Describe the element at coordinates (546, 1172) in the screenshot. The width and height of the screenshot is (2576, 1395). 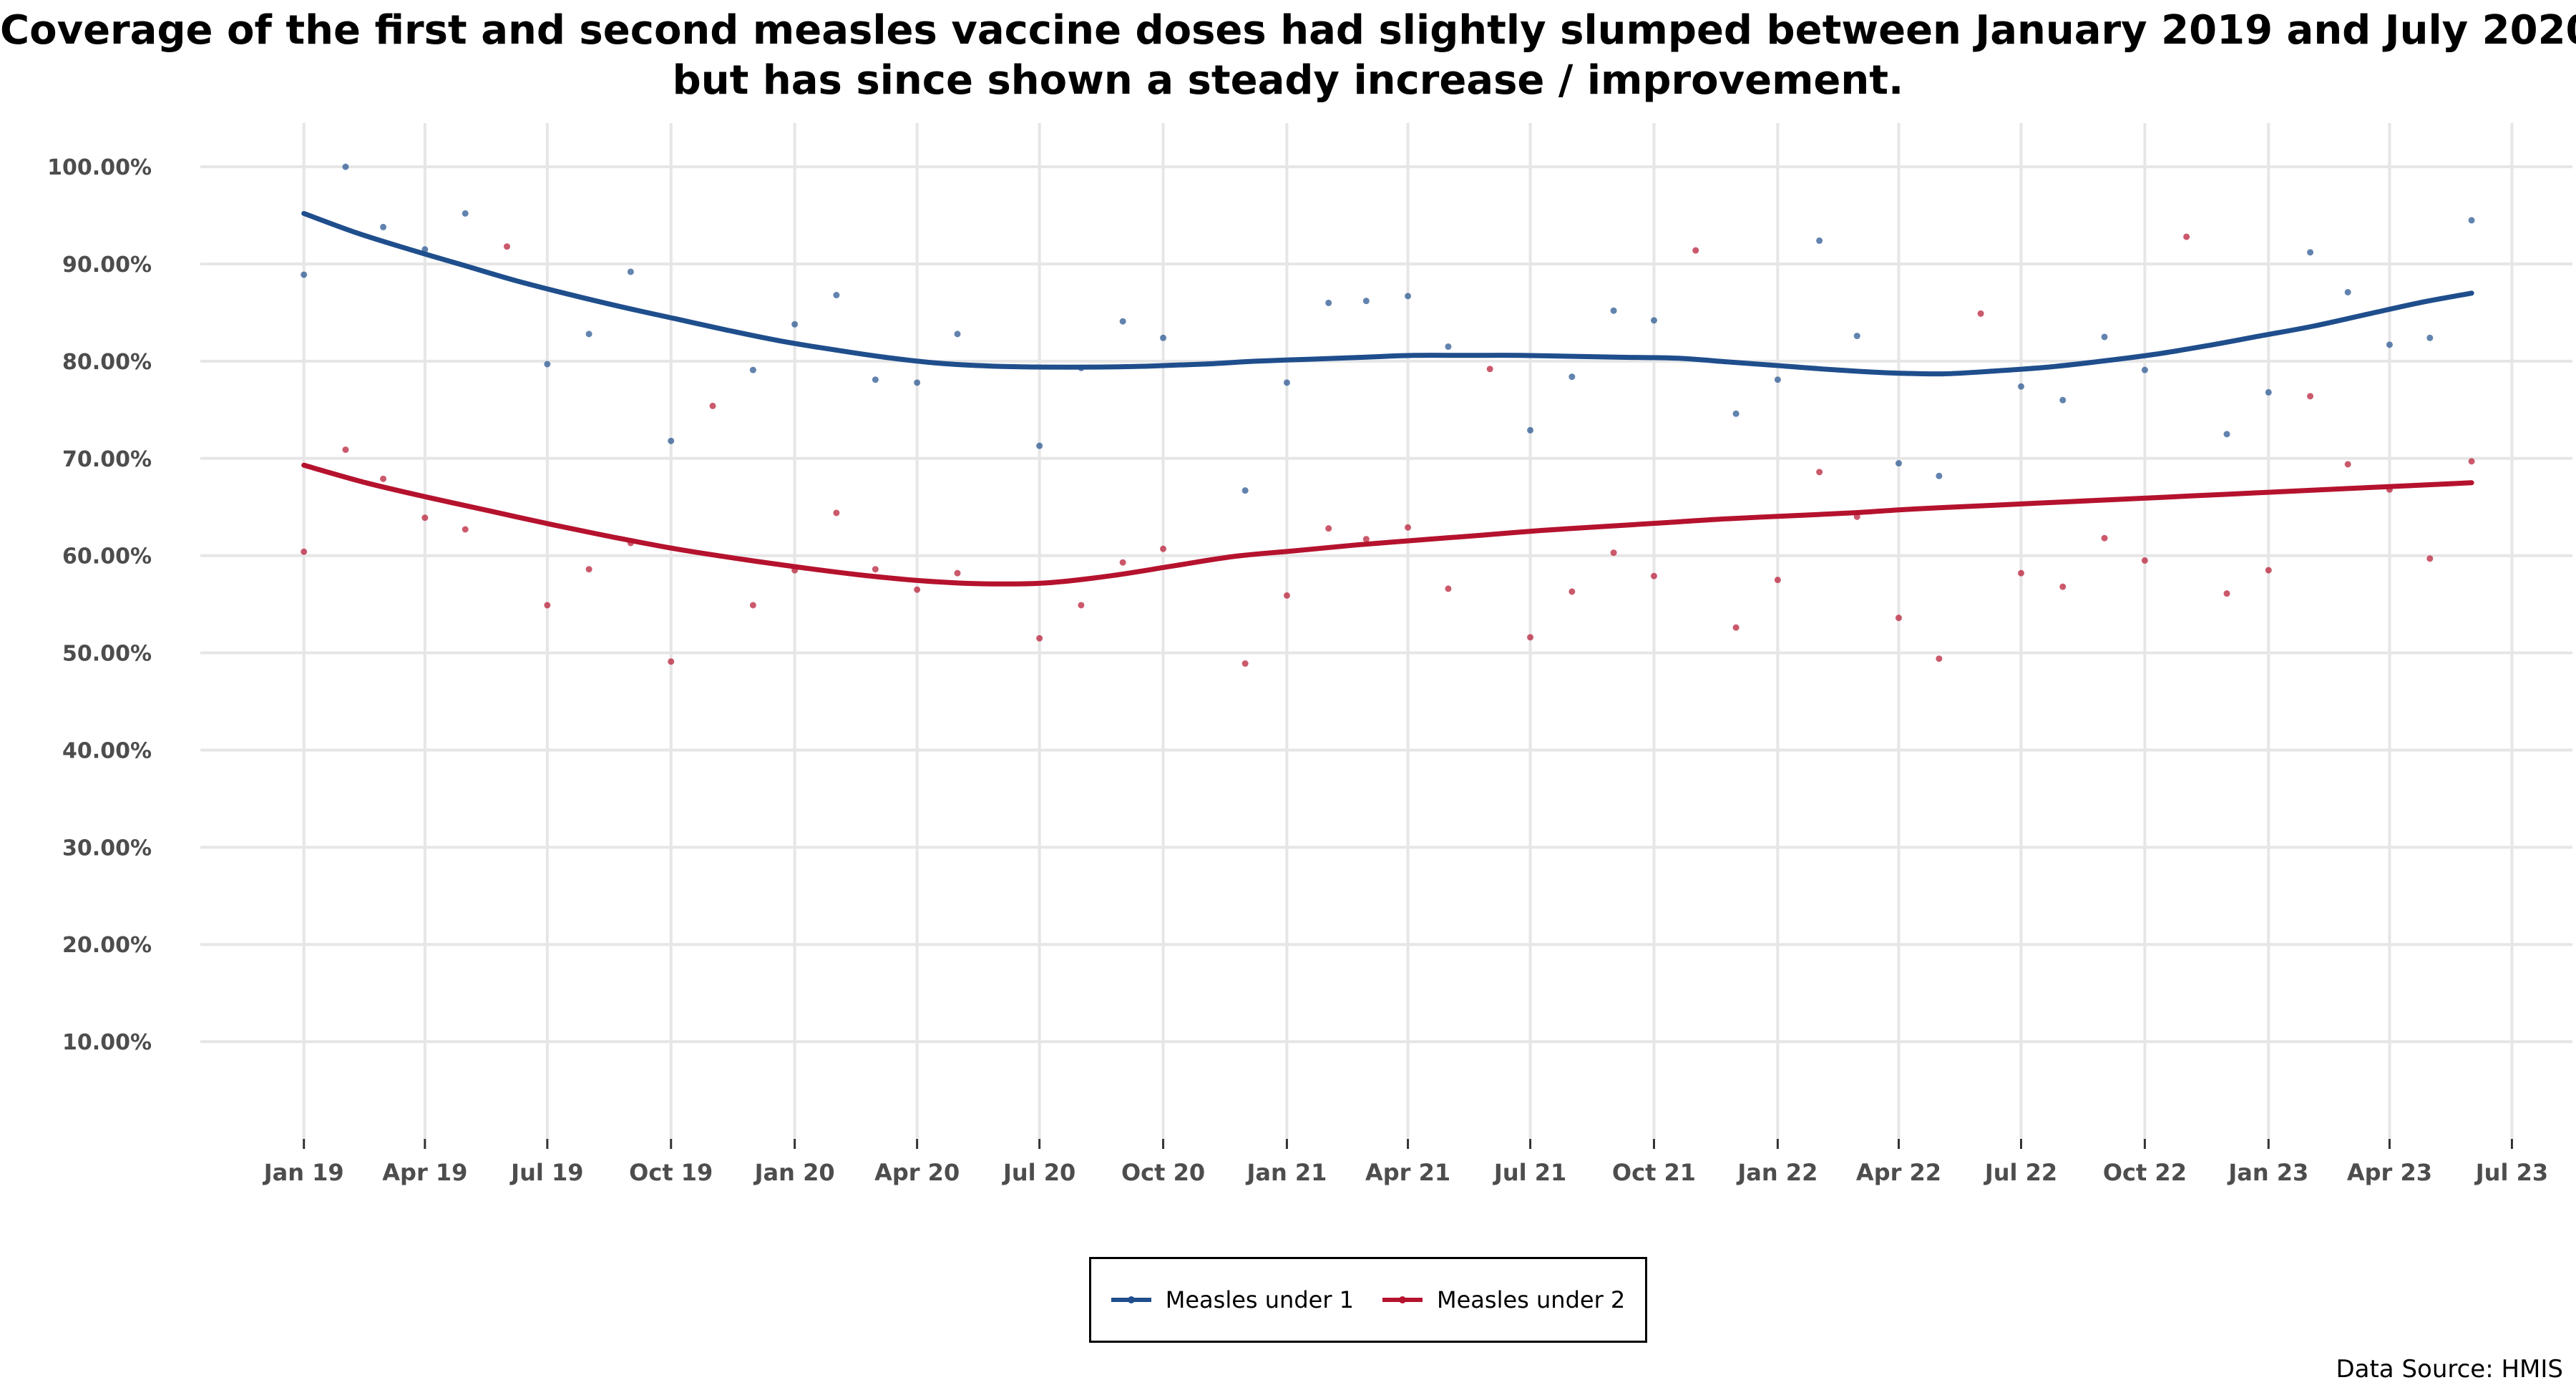
I see `x-tick-label: Jul 19` at that location.